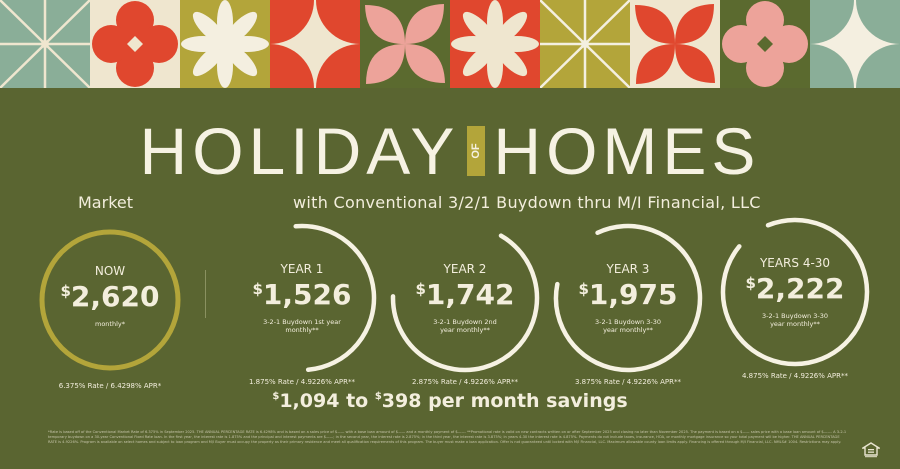  I want to click on rate-apr: 3.875% Rate / 4.9226% APR**, so click(628, 382).